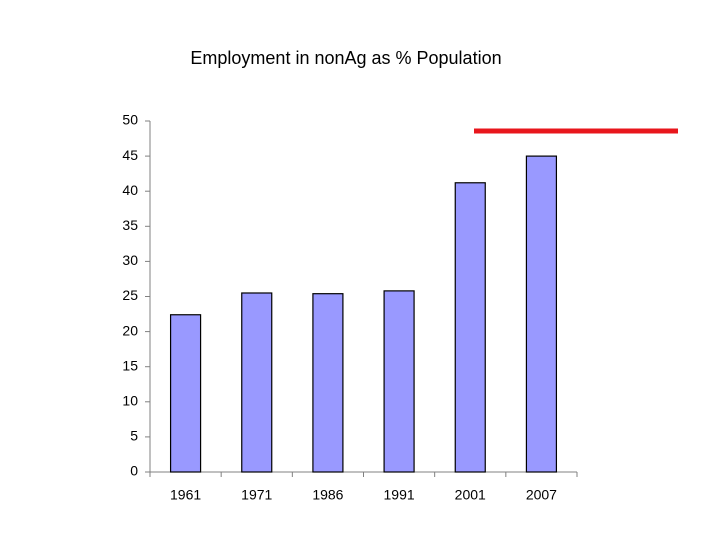 This screenshot has height=540, width=720. What do you see at coordinates (130, 330) in the screenshot?
I see `y-tick-label: 20` at bounding box center [130, 330].